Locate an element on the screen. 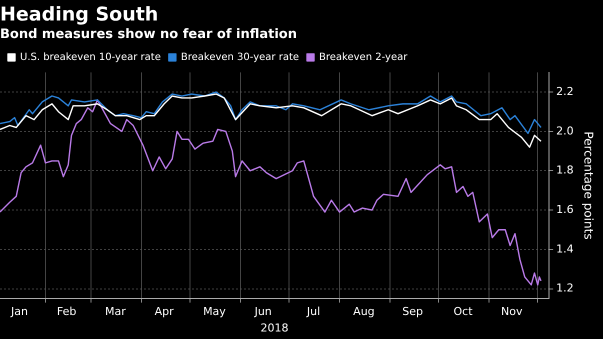 The image size is (603, 339). x-tick-label: Sep is located at coordinates (413, 311).